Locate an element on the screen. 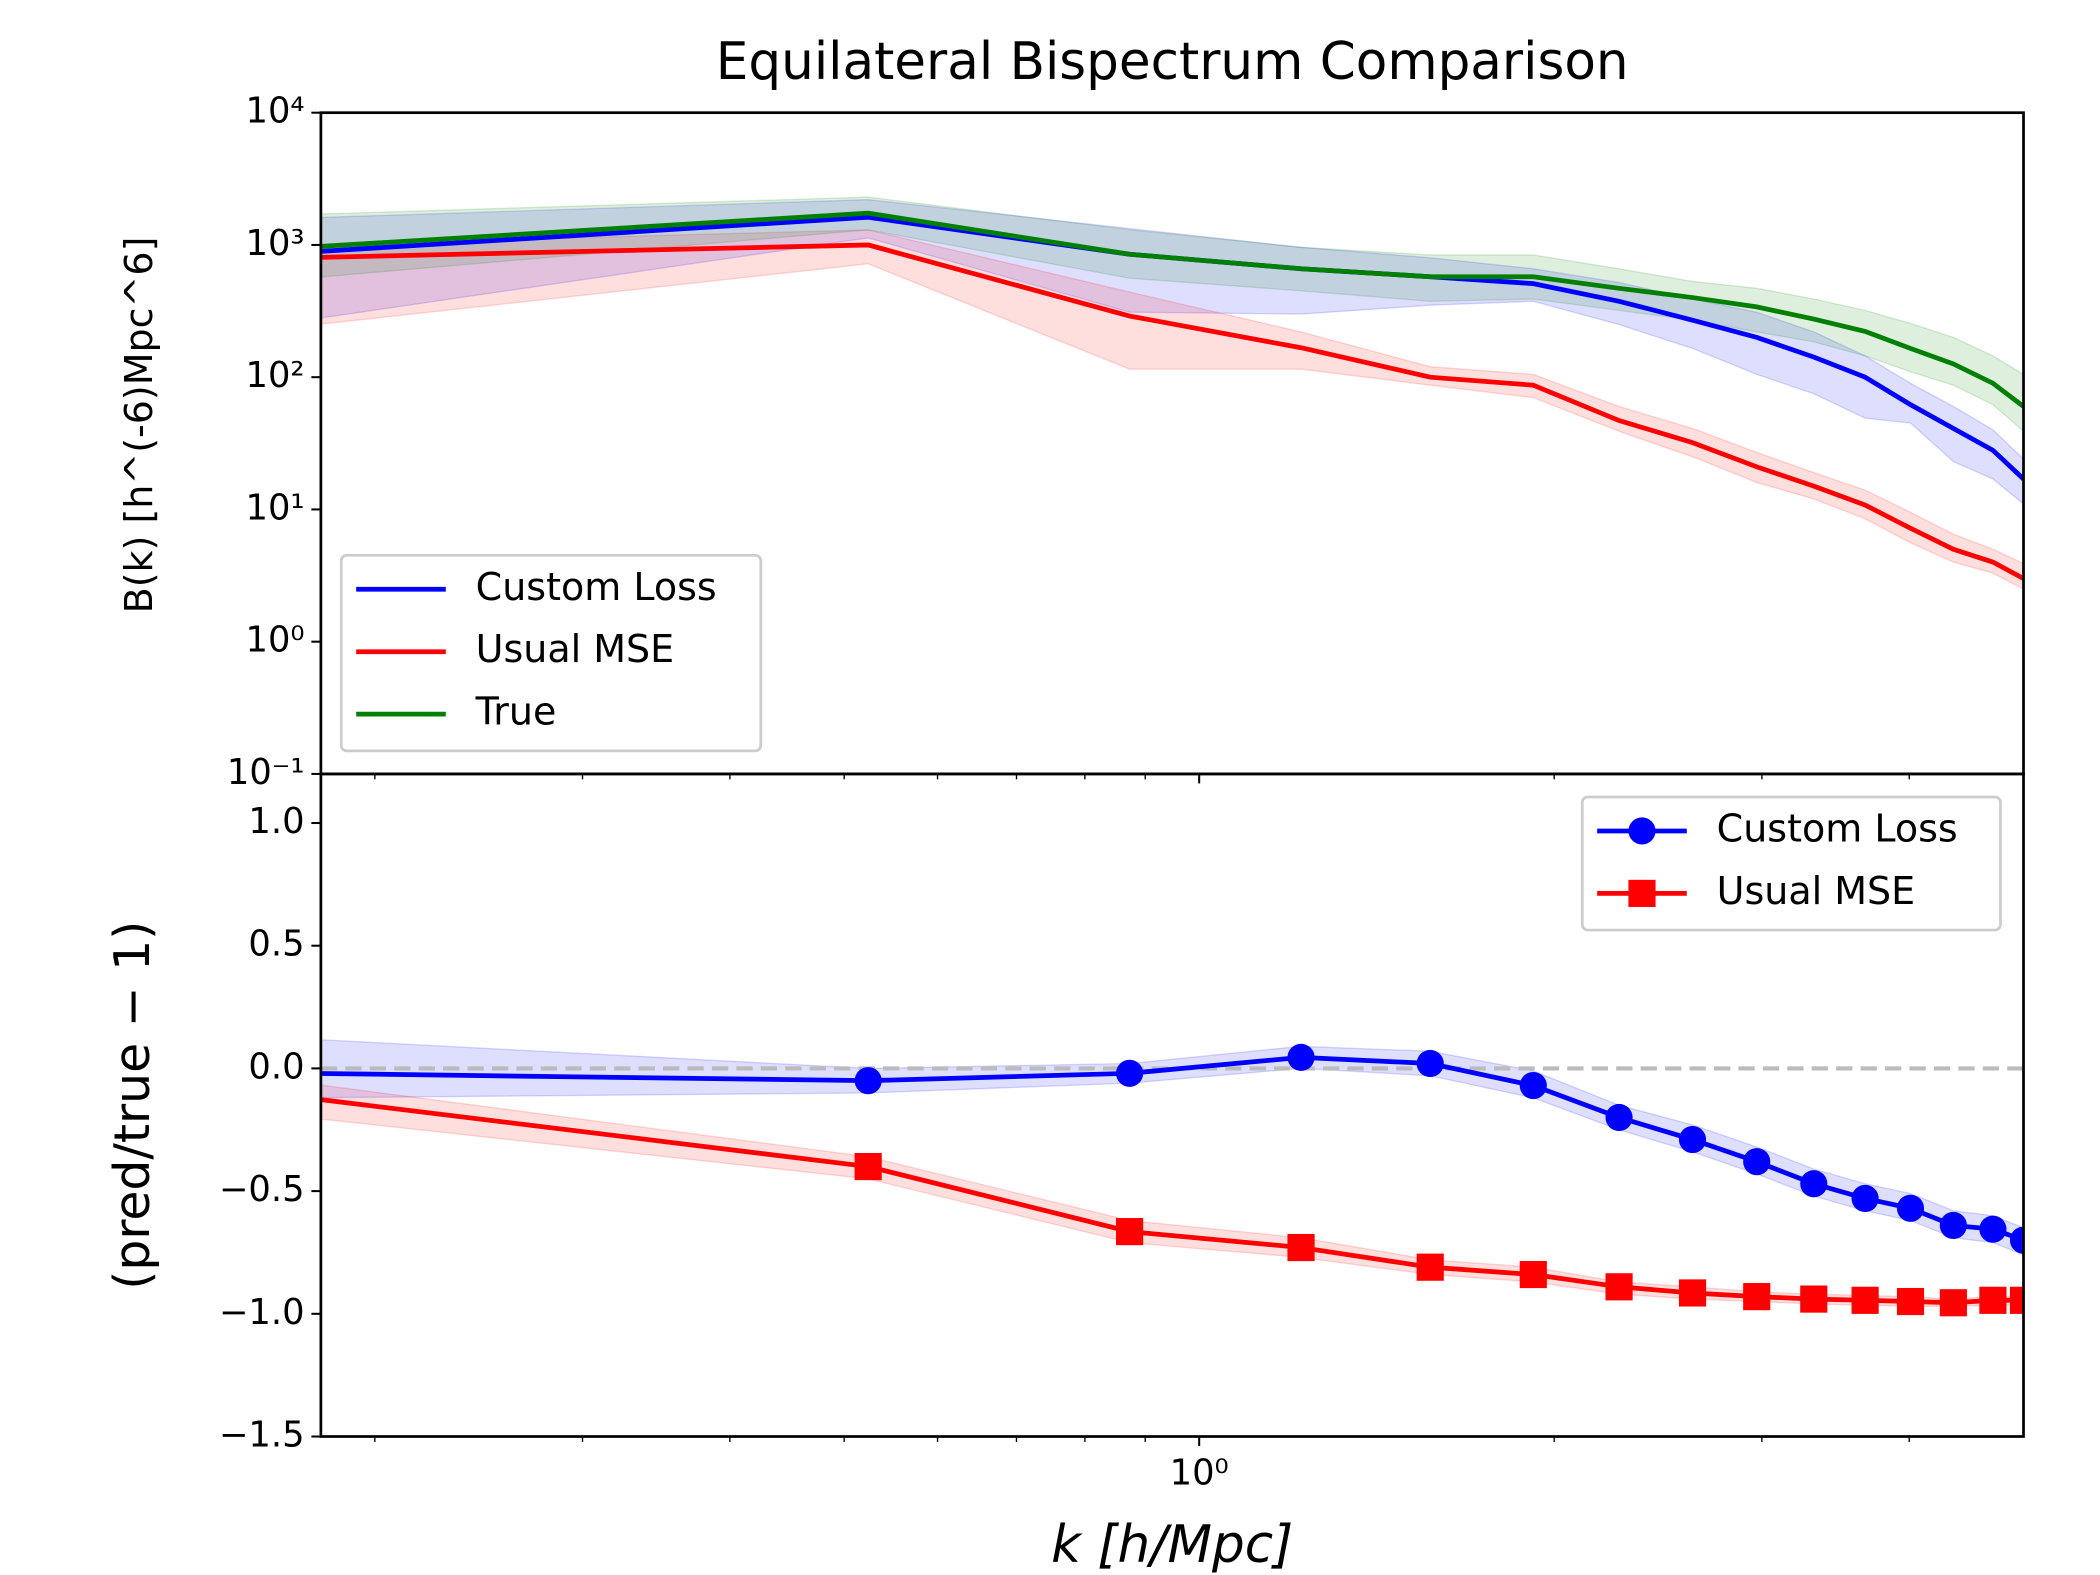 This screenshot has height=1575, width=2100. y-tick-label: 10¹ is located at coordinates (275, 507).